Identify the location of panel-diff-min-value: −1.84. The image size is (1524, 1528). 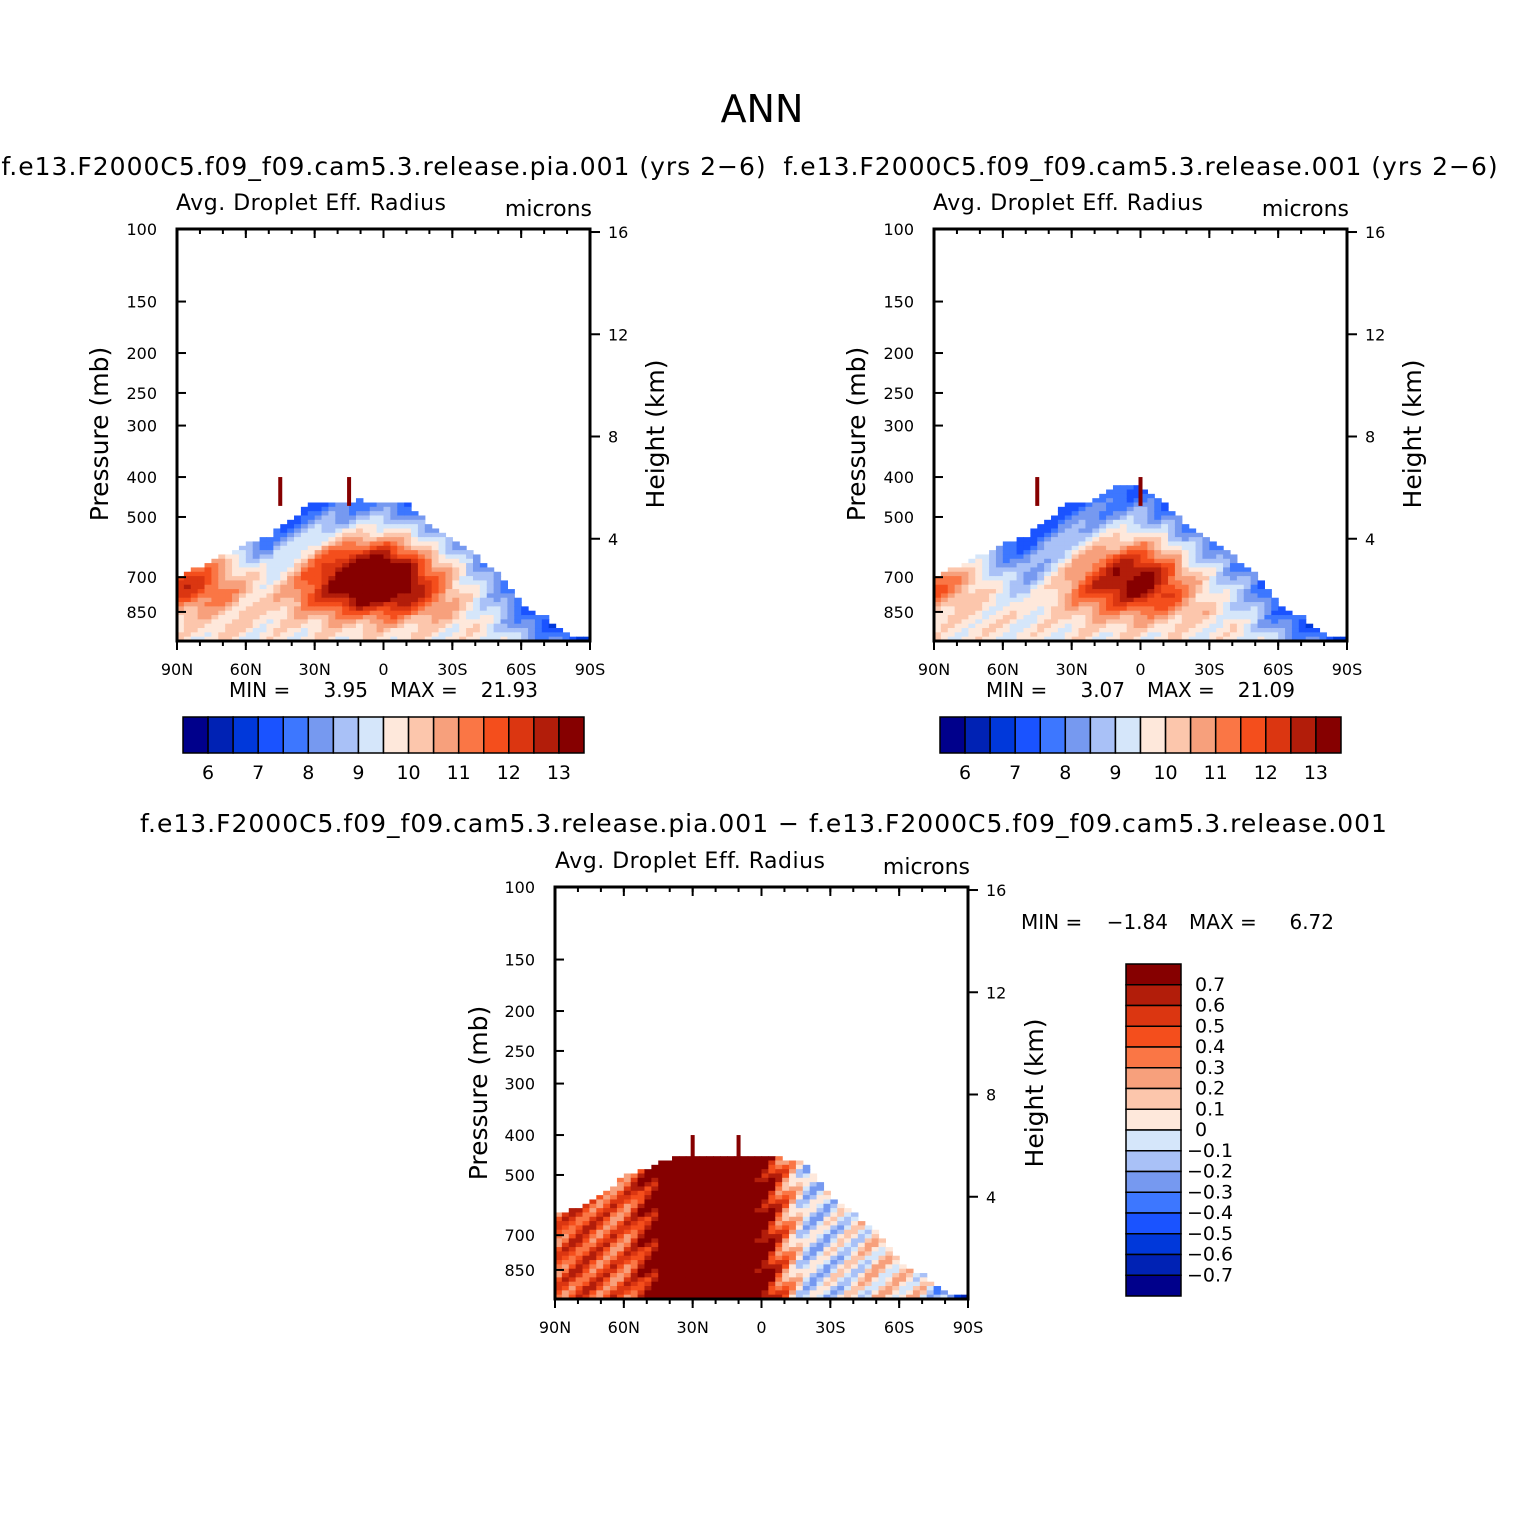
(1137, 922).